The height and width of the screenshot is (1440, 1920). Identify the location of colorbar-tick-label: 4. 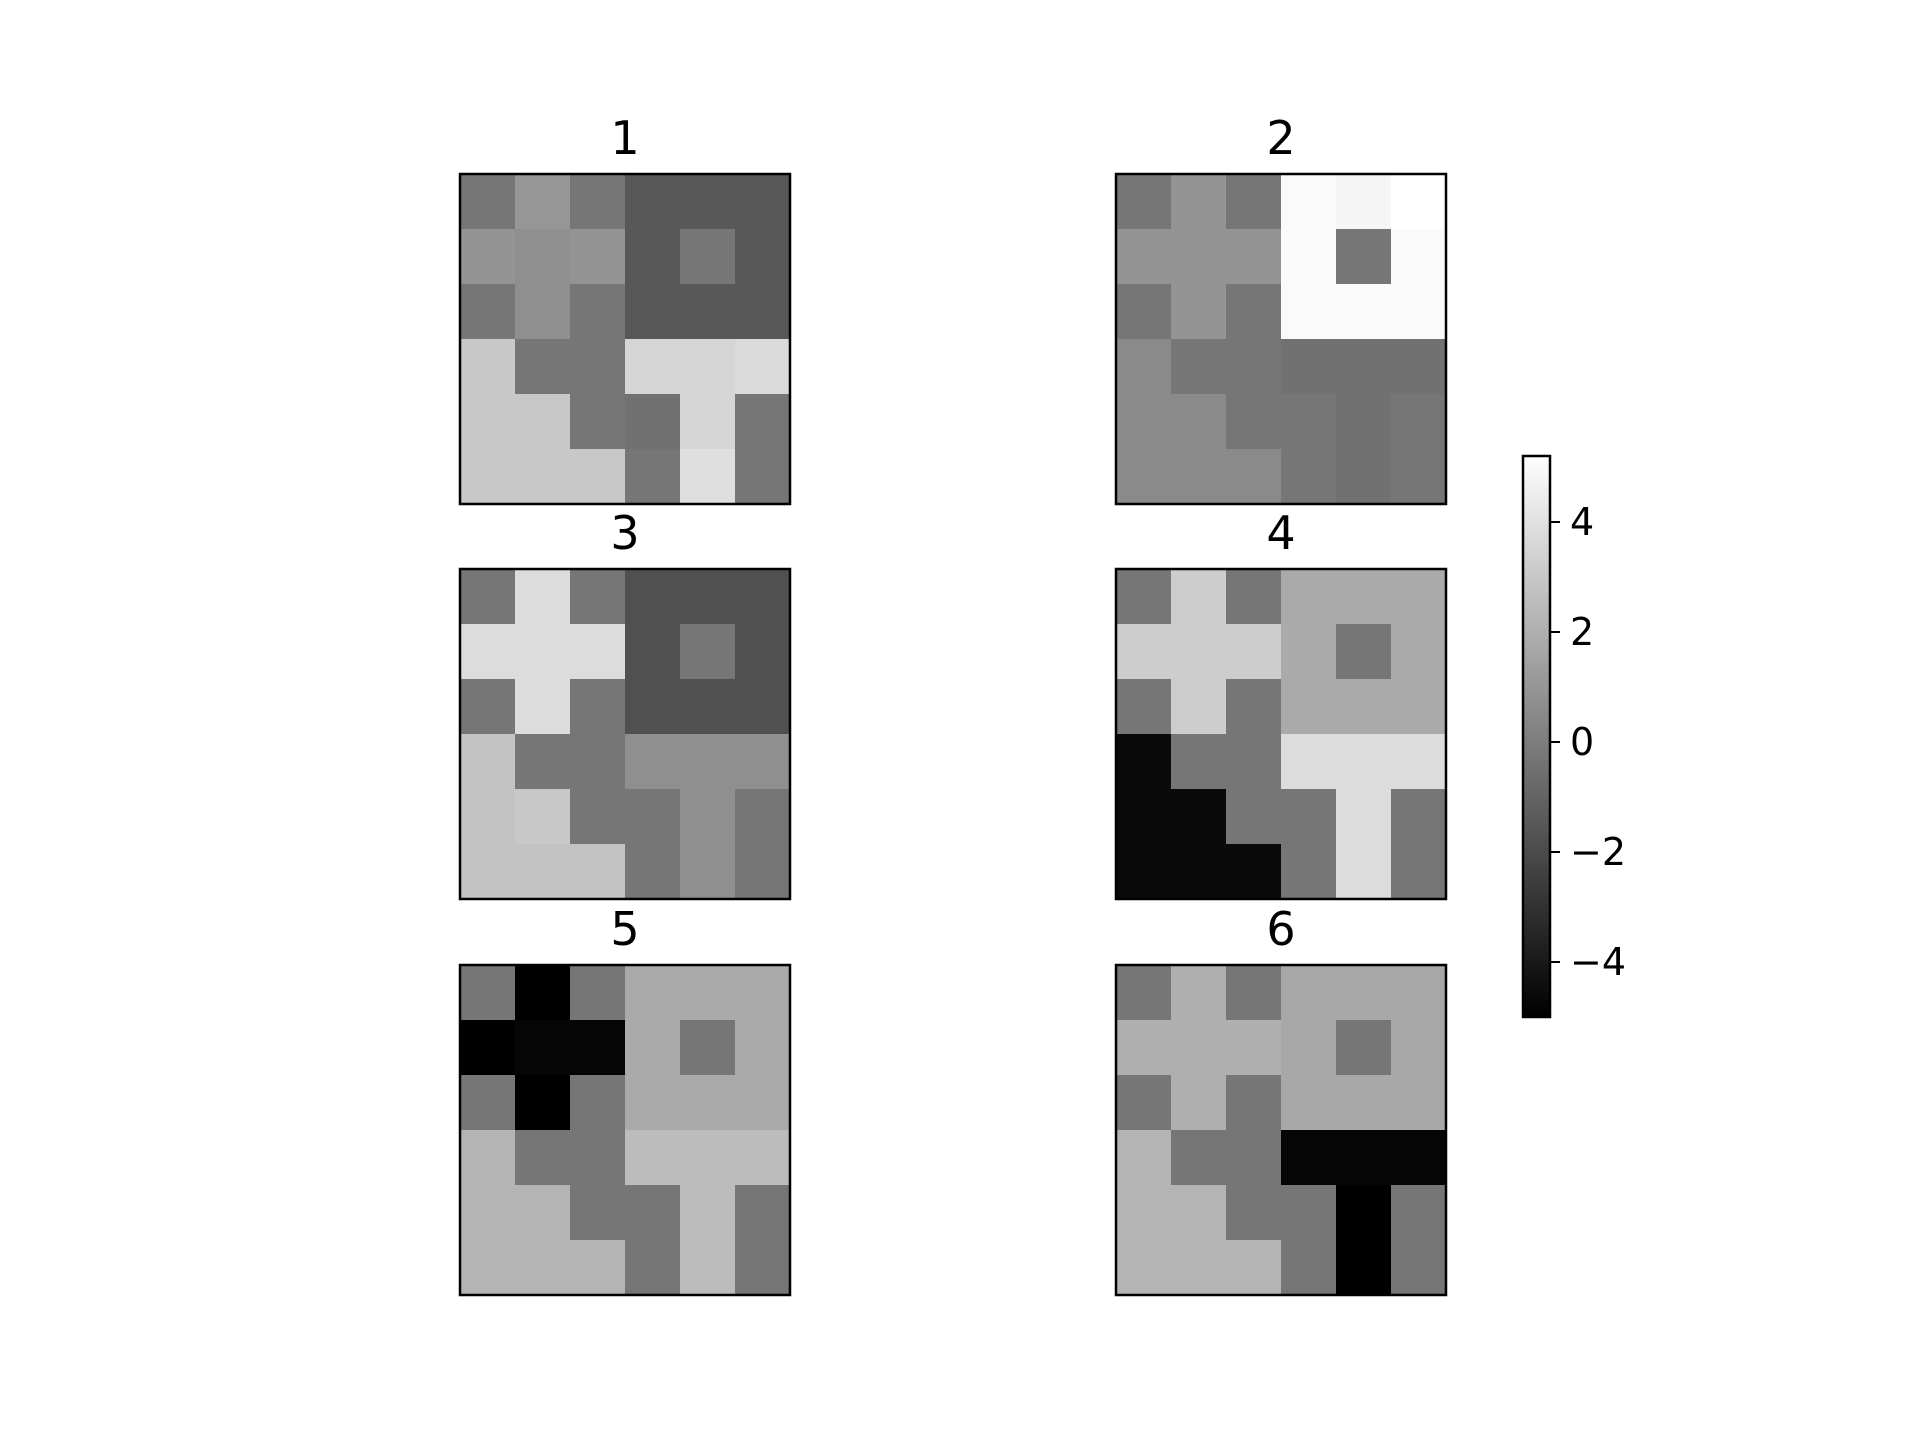
(1582, 522).